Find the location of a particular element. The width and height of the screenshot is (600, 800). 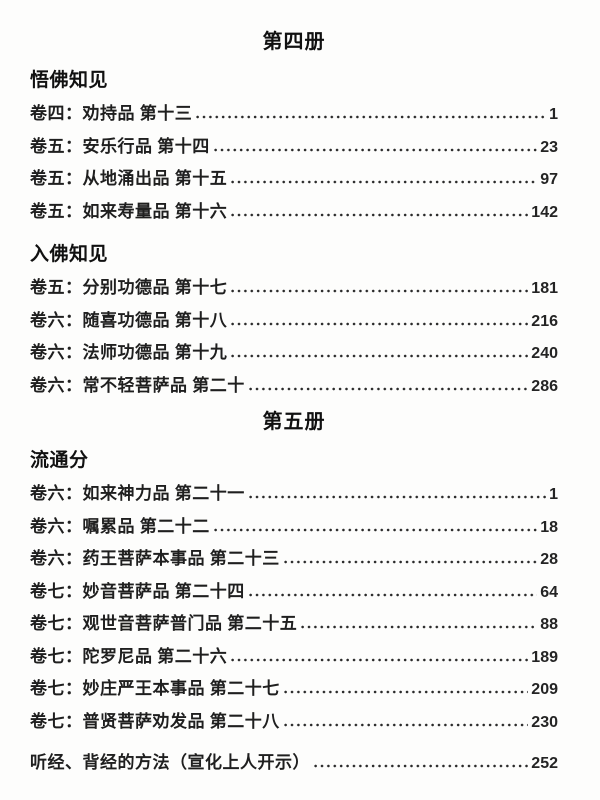

toc-entry: 卷六：法师功德品 第十九 240 is located at coordinates (294, 353).